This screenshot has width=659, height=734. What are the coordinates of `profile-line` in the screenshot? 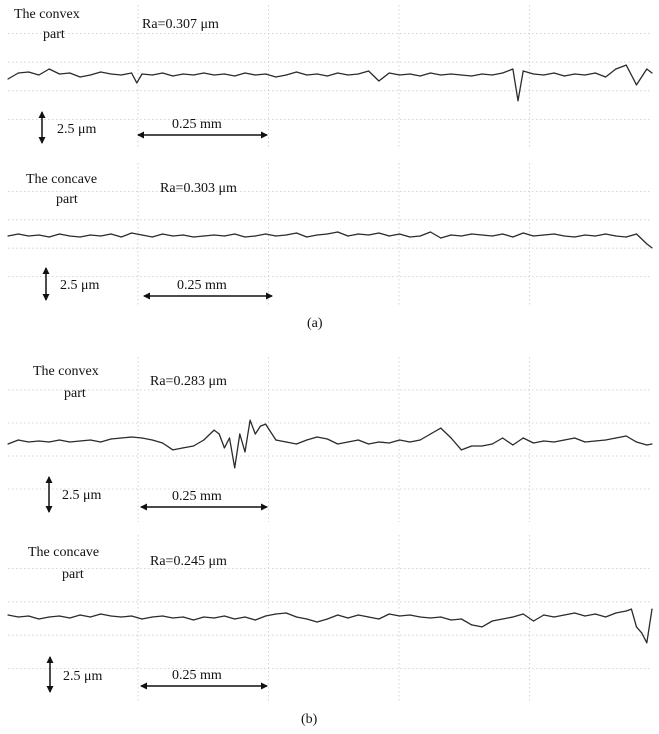 It's located at (330, 626).